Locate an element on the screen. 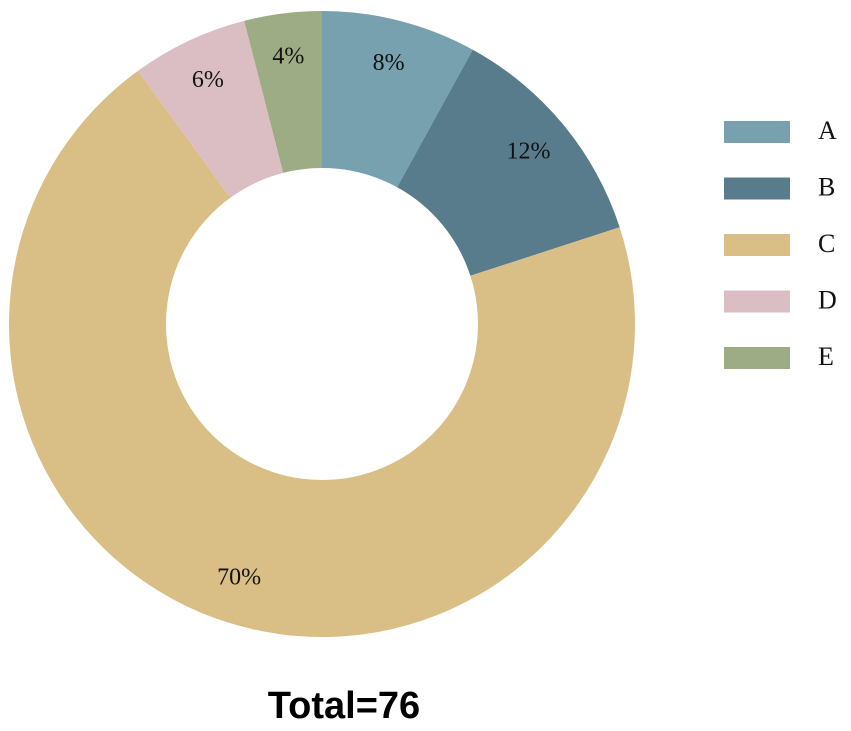  value-label: 12% is located at coordinates (528, 152).